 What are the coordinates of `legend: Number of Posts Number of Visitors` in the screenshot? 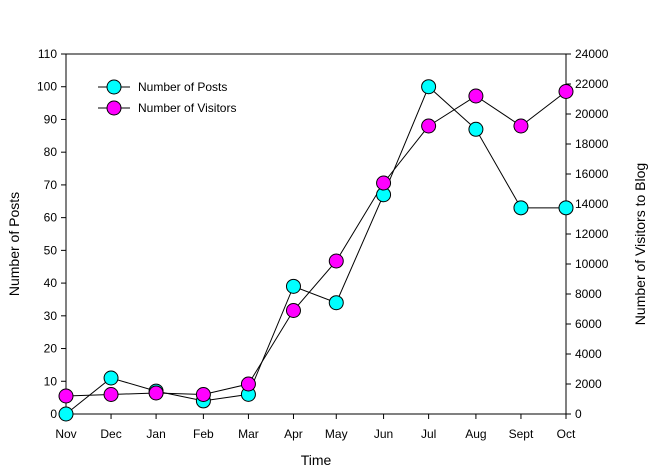 It's located at (167, 97).